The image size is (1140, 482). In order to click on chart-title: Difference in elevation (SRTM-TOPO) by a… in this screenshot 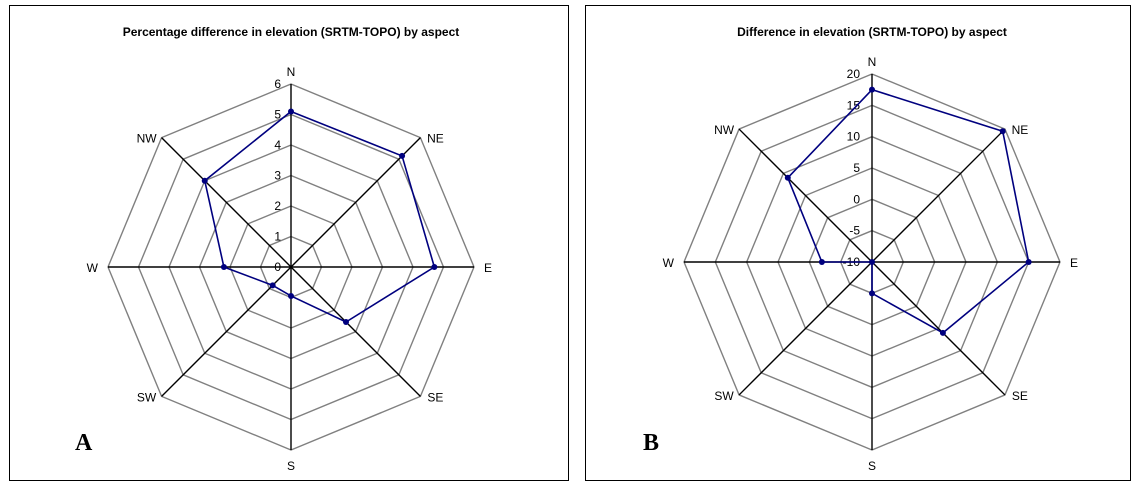, I will do `click(872, 32)`.